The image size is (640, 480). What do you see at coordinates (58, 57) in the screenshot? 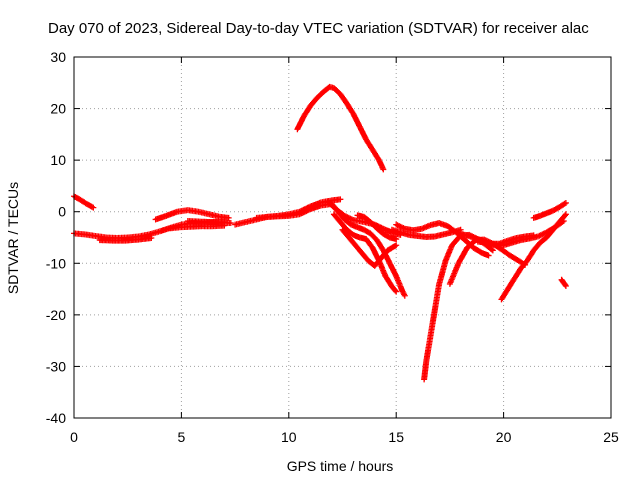
I see `y-tick-label: 30` at bounding box center [58, 57].